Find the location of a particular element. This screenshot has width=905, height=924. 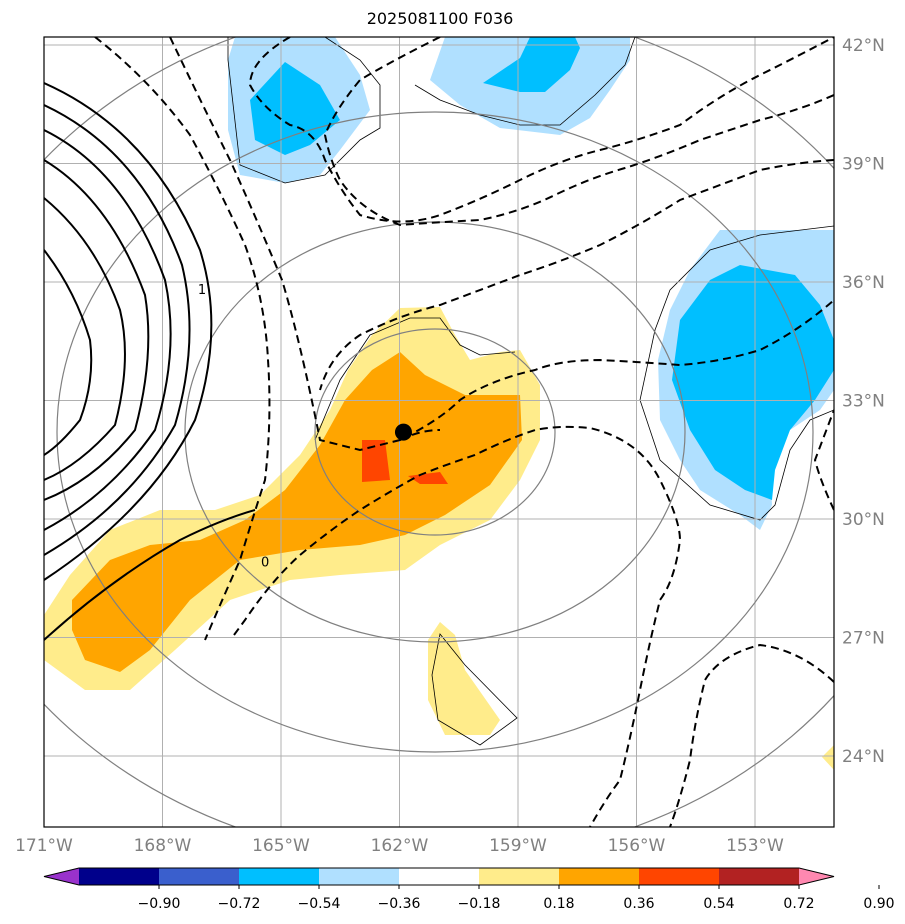

colorbar-tick-label: 0.18 is located at coordinates (558, 904).